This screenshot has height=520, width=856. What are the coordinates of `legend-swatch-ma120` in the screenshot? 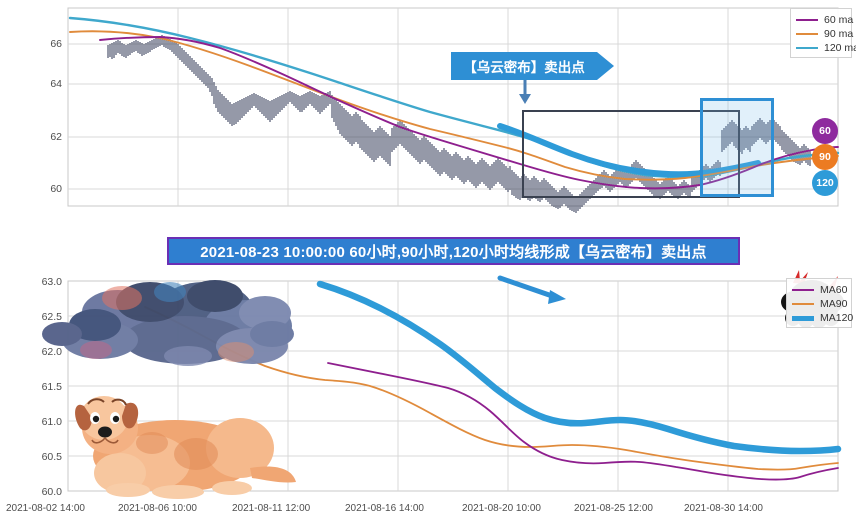 It's located at (803, 318).